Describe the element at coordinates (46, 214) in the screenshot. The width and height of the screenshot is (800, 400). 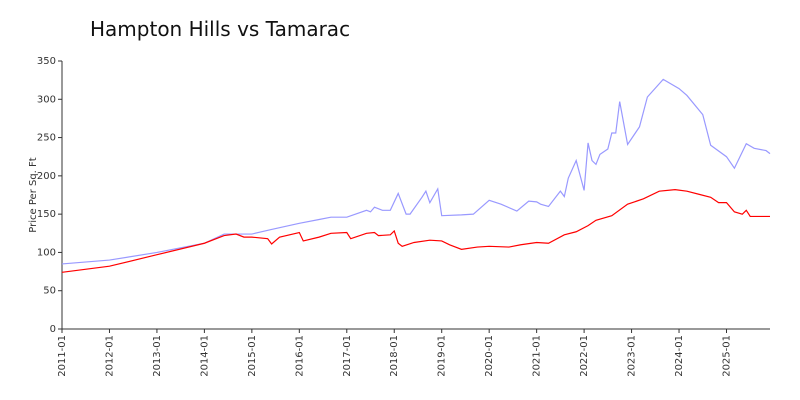
I see `y-tick-label: 150` at that location.